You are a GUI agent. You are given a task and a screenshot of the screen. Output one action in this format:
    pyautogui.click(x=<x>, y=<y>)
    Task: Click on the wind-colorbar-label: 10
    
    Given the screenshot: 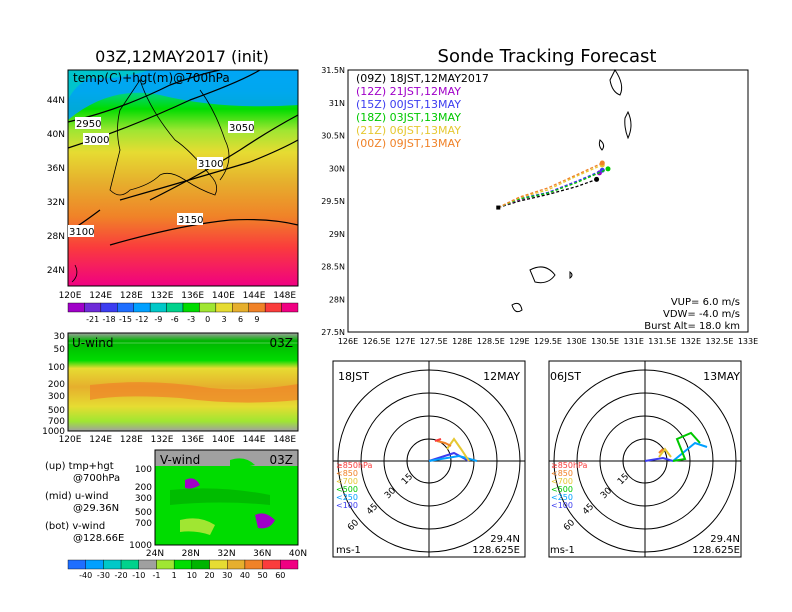 What is the action you would take?
    pyautogui.click(x=192, y=575)
    